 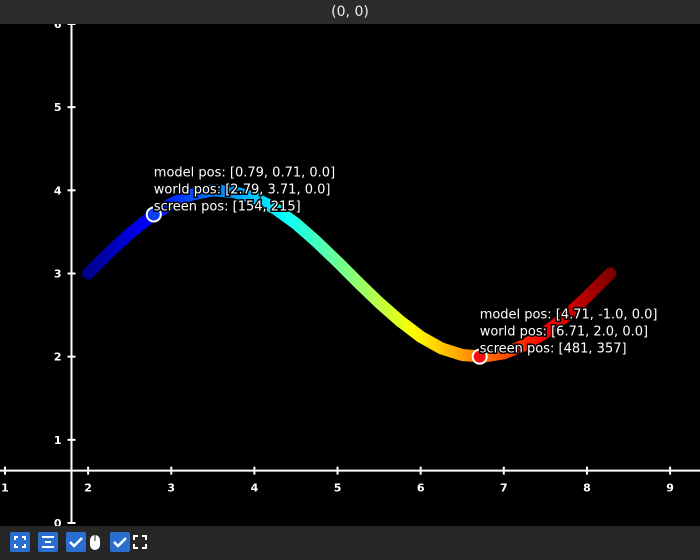 What do you see at coordinates (58, 190) in the screenshot?
I see `y-tick-label: 4` at bounding box center [58, 190].